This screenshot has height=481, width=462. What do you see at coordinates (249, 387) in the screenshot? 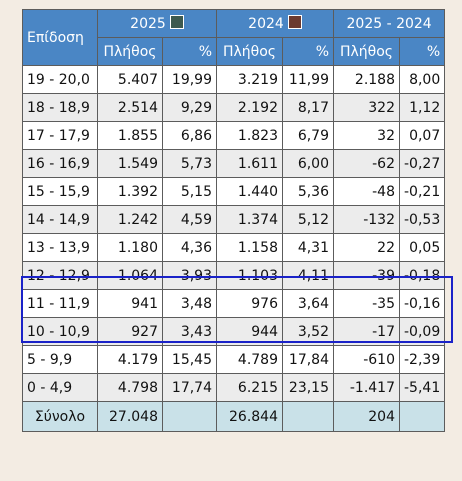
I see `count-2024-cell: 6.215` at bounding box center [249, 387].